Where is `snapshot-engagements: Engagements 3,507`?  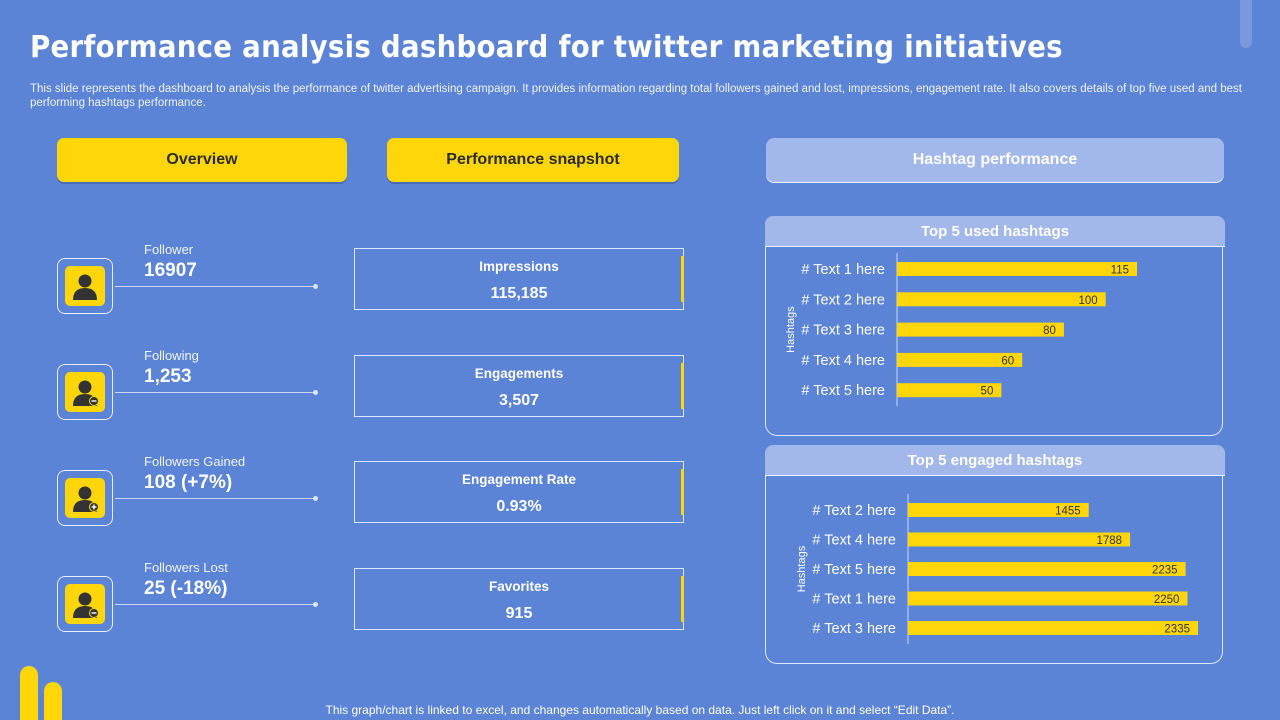
snapshot-engagements: Engagements 3,507 is located at coordinates (519, 386).